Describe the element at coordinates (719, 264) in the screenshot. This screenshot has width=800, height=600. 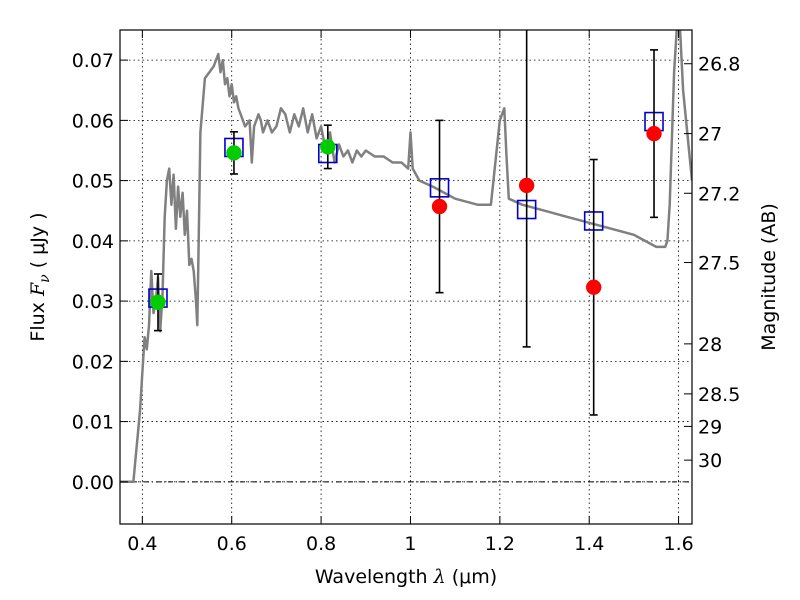
I see `y2-tick-label: 27.5` at that location.